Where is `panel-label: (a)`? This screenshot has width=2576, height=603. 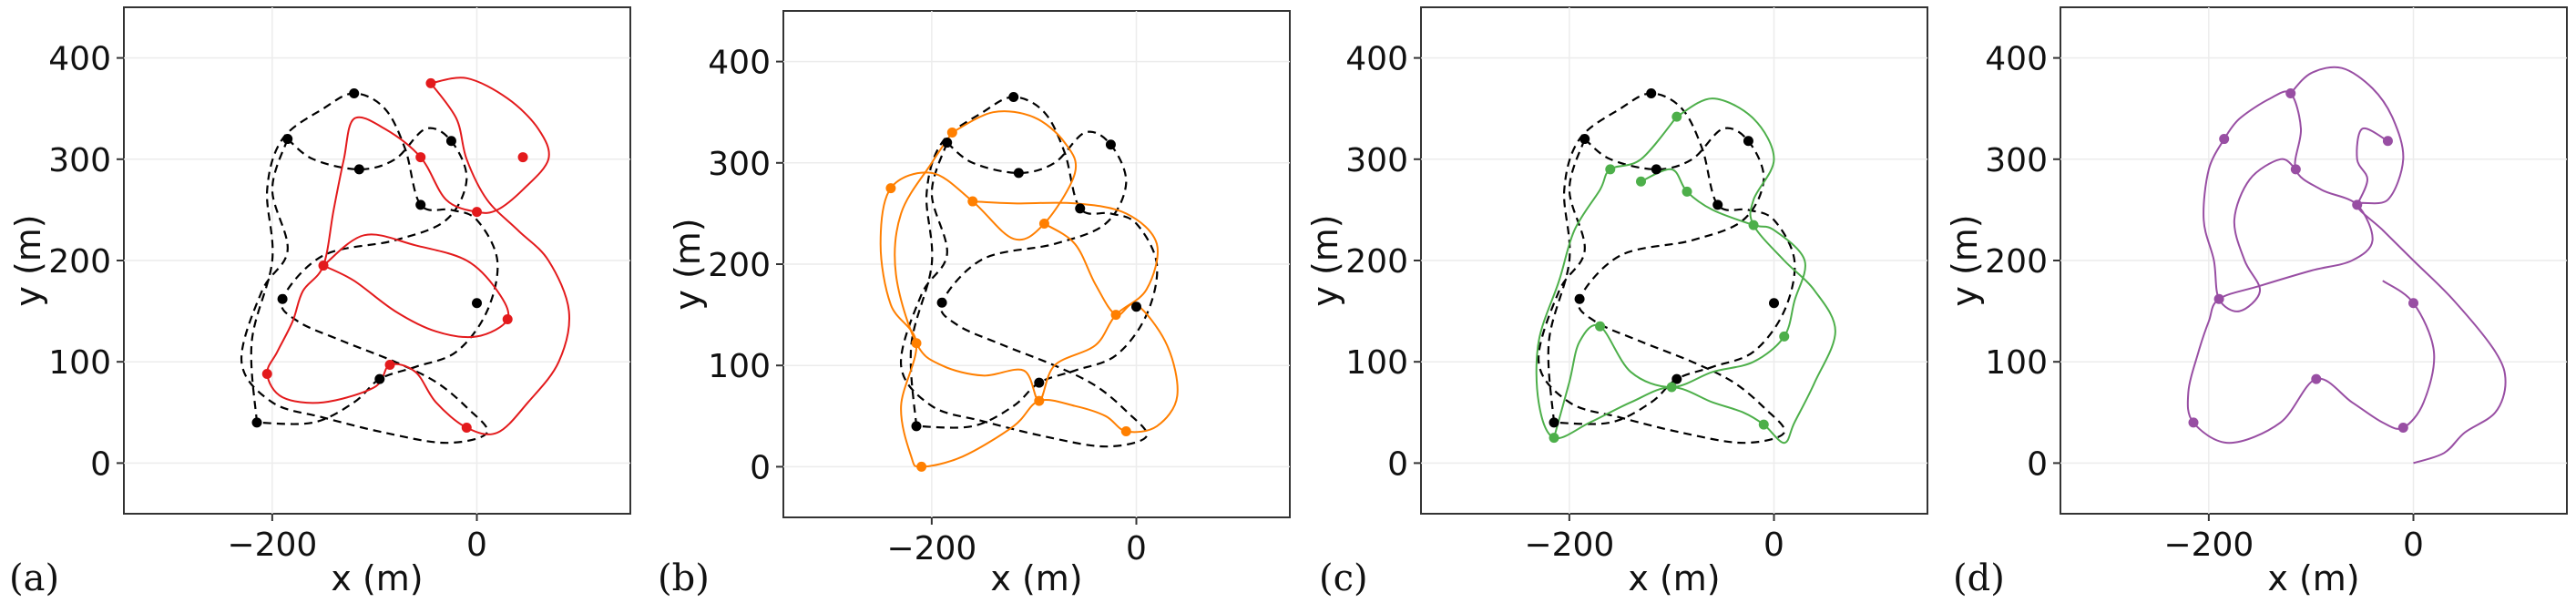 panel-label: (a) is located at coordinates (34, 578).